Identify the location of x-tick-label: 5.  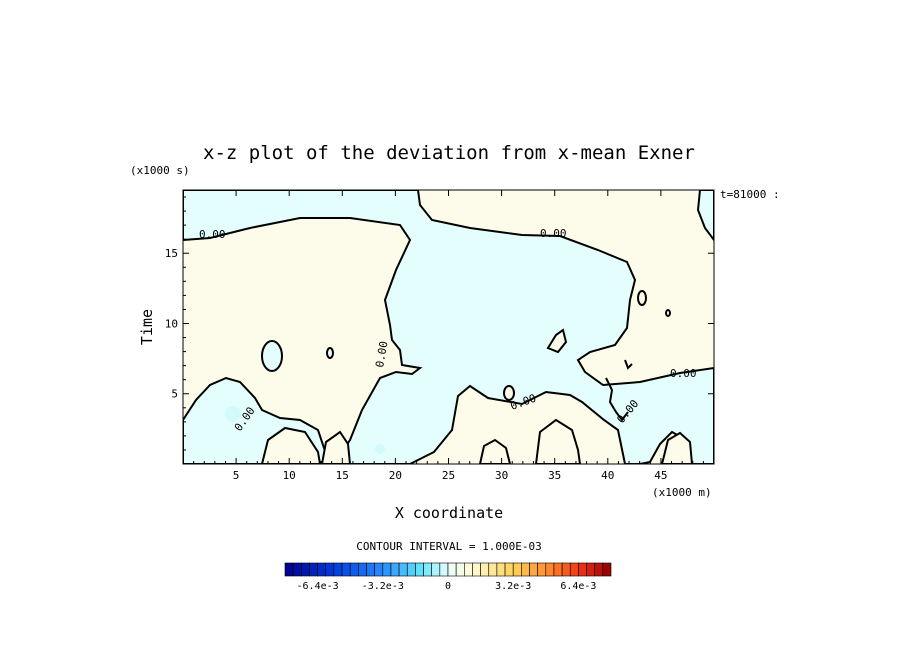
(236, 475).